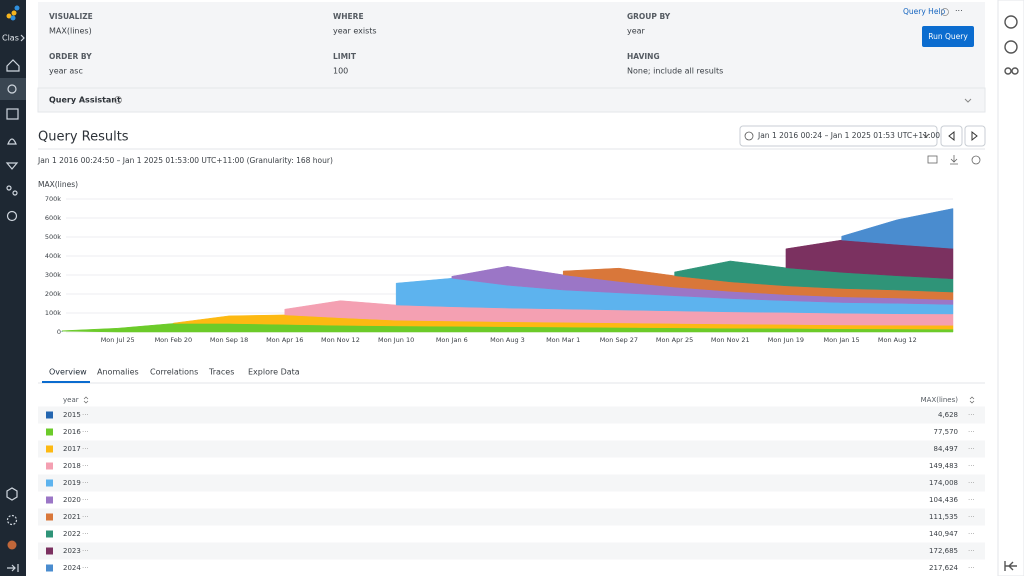  I want to click on history-button, so click(1011, 47).